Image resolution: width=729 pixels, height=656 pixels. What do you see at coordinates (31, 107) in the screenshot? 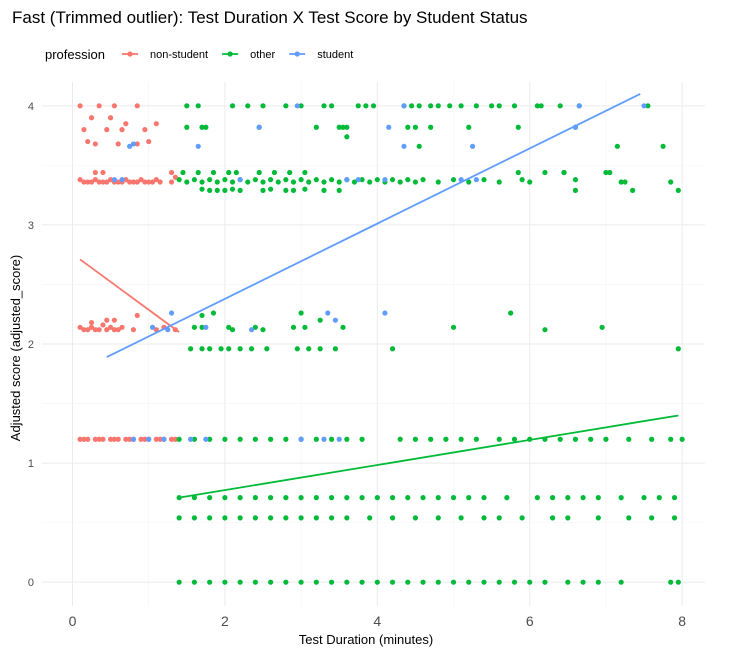
I see `y-tick-label: 4` at bounding box center [31, 107].